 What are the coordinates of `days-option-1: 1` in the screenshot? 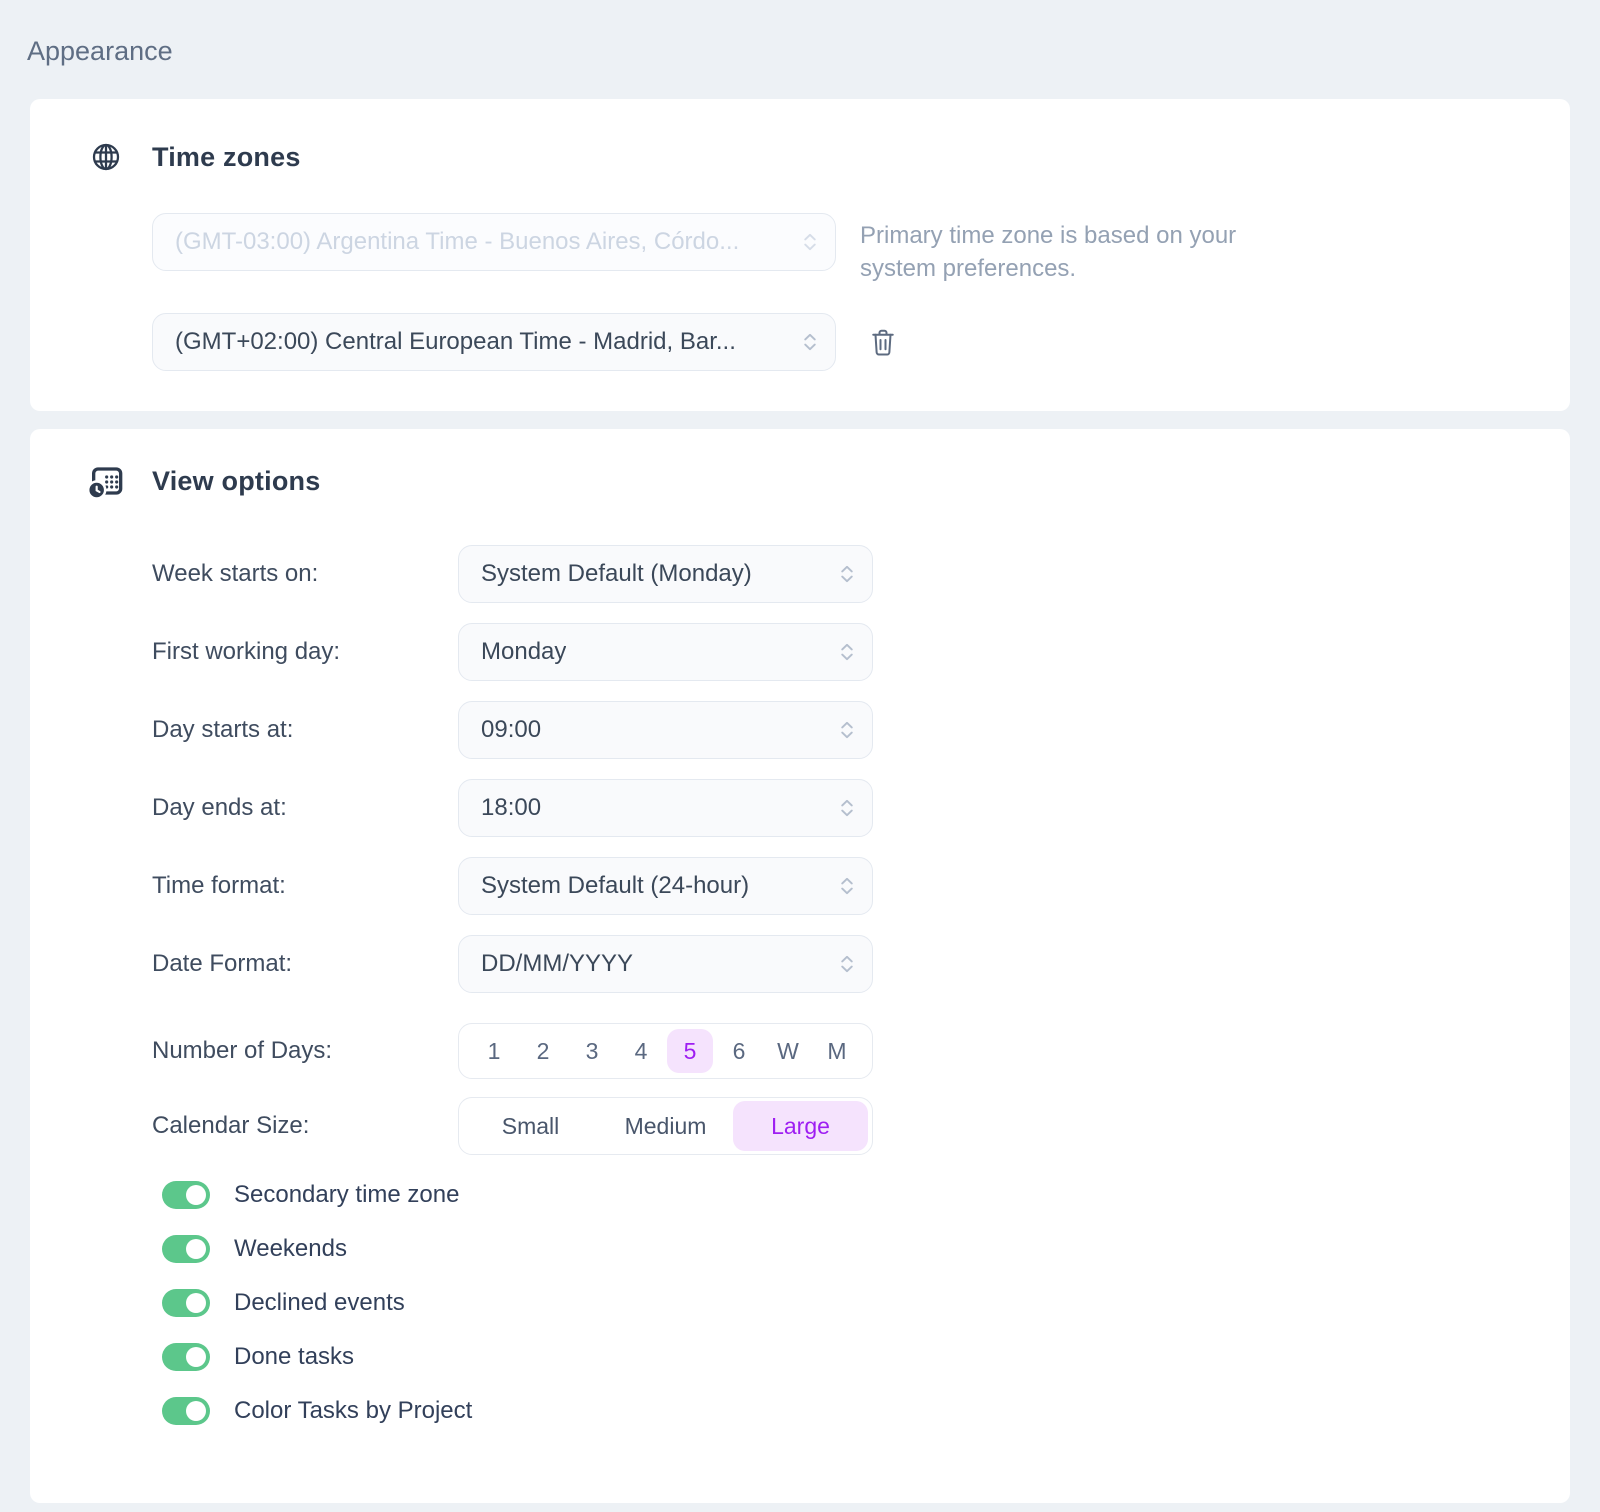 It's located at (494, 1050).